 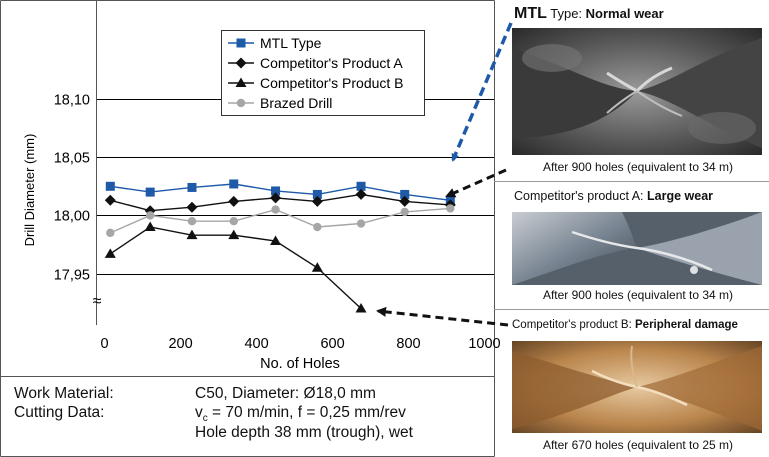 I want to click on legend-label: MTL Type, so click(x=291, y=43).